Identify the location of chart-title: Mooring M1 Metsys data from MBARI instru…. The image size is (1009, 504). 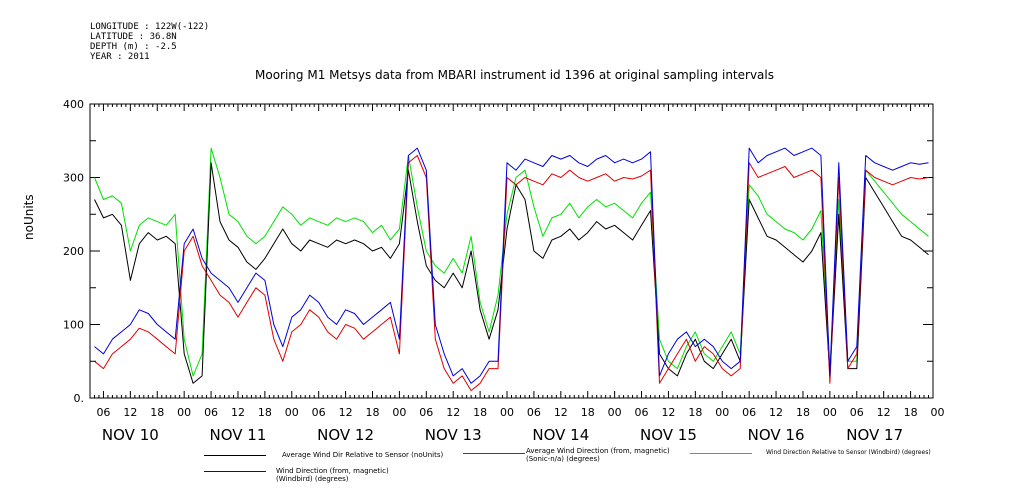
(514, 75).